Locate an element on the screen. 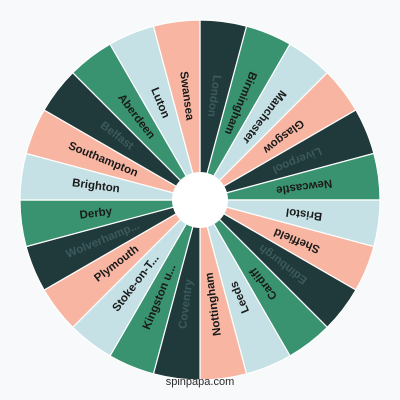 This screenshot has height=400, width=400. watermark: spinpapa.com is located at coordinates (200, 382).